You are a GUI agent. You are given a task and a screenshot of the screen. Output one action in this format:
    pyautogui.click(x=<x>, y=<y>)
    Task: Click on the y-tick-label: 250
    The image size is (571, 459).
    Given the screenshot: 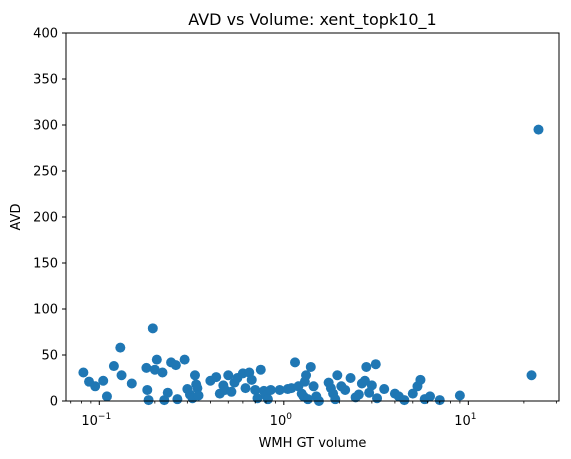 What is the action you would take?
    pyautogui.click(x=45, y=172)
    